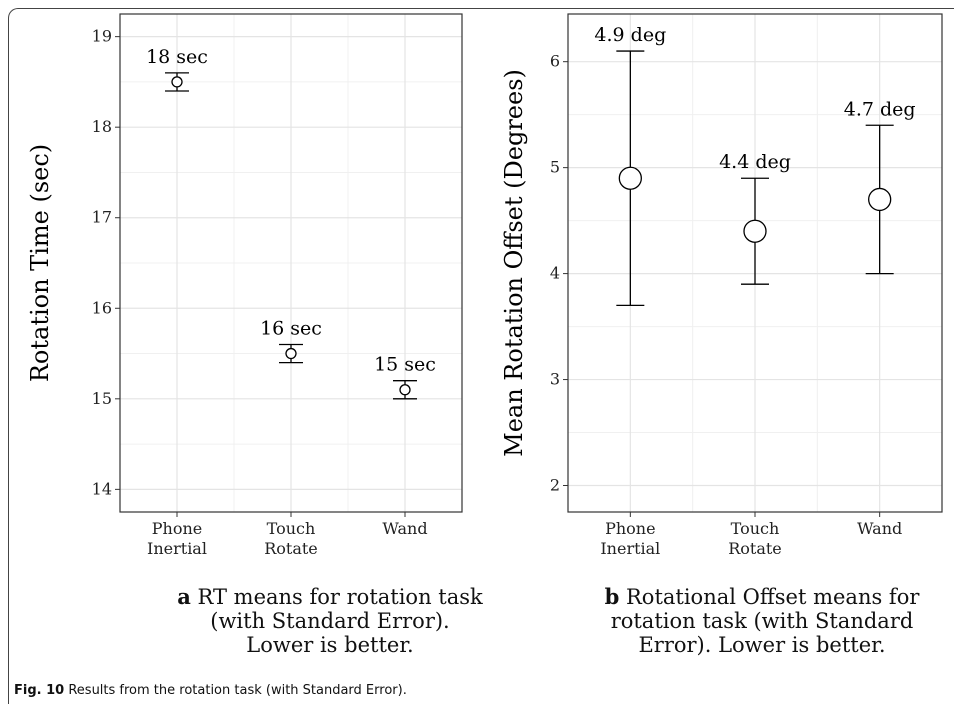  What do you see at coordinates (39, 690) in the screenshot?
I see `figure-label: Fig. 10` at bounding box center [39, 690].